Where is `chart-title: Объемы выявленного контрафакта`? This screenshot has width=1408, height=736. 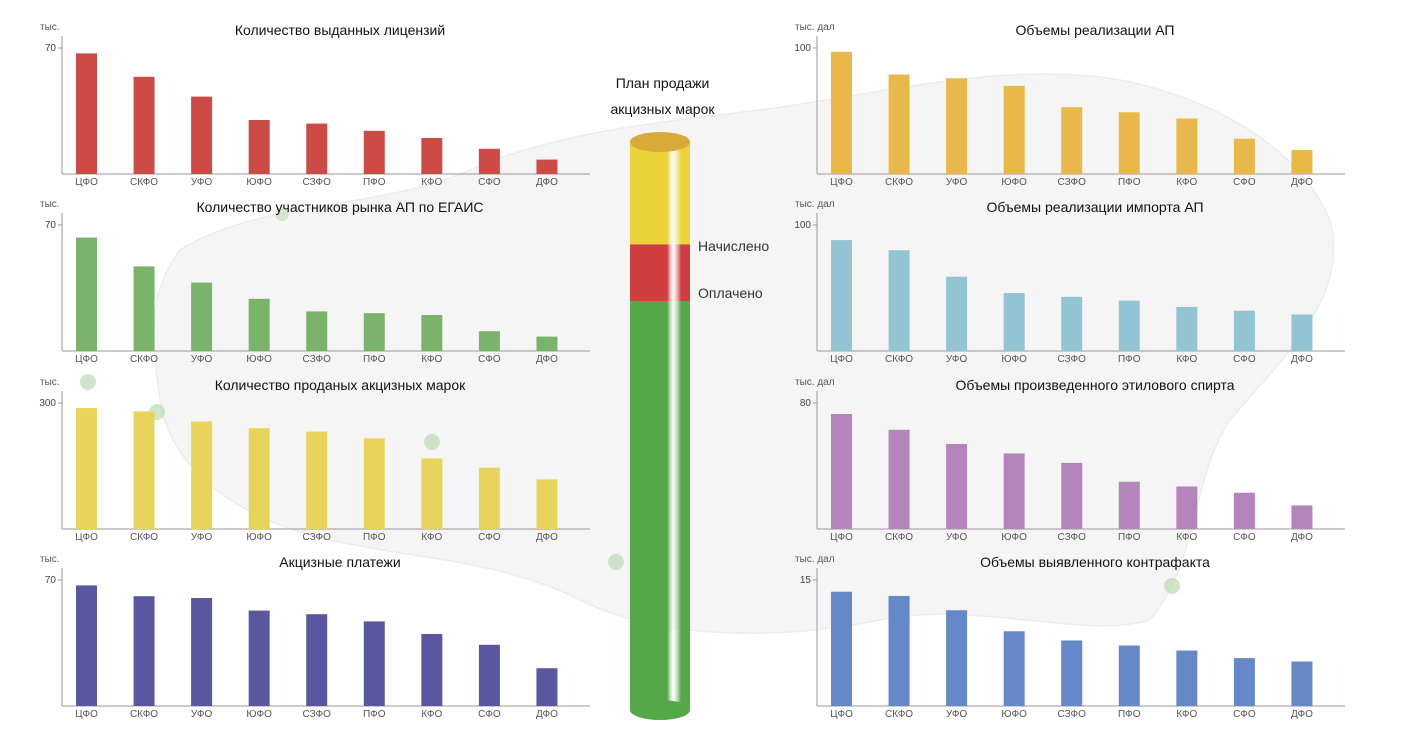
chart-title: Объемы выявленного контрафакта is located at coordinates (1095, 562).